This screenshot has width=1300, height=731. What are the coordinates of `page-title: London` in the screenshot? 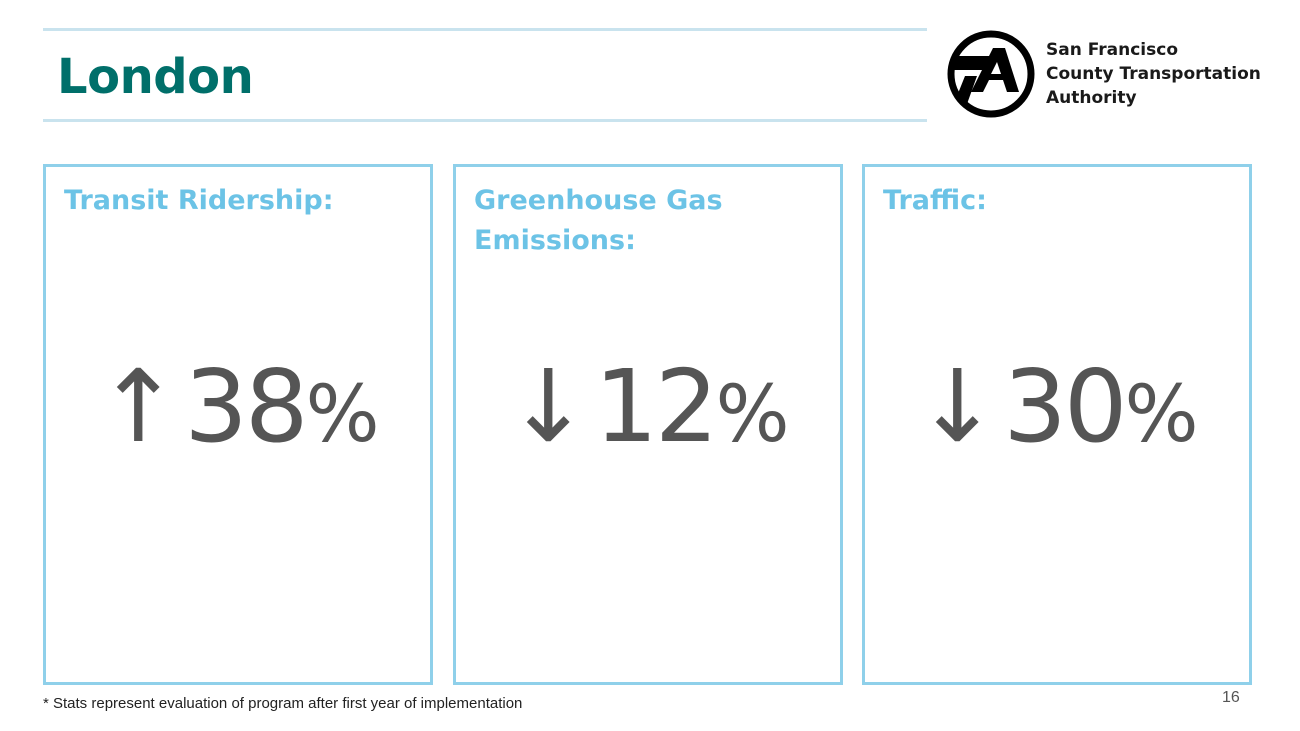 It's located at (155, 77).